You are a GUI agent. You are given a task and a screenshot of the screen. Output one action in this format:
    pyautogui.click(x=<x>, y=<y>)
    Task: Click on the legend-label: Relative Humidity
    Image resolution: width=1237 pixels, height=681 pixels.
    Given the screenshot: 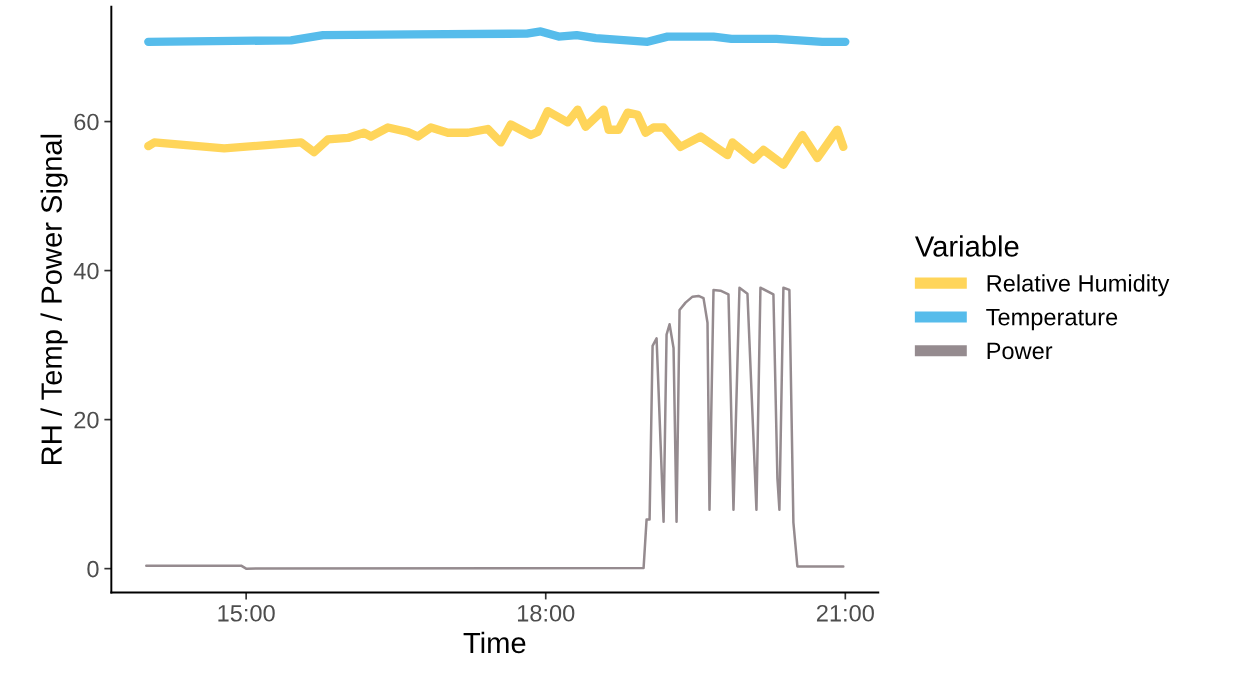 What is the action you would take?
    pyautogui.click(x=1078, y=285)
    